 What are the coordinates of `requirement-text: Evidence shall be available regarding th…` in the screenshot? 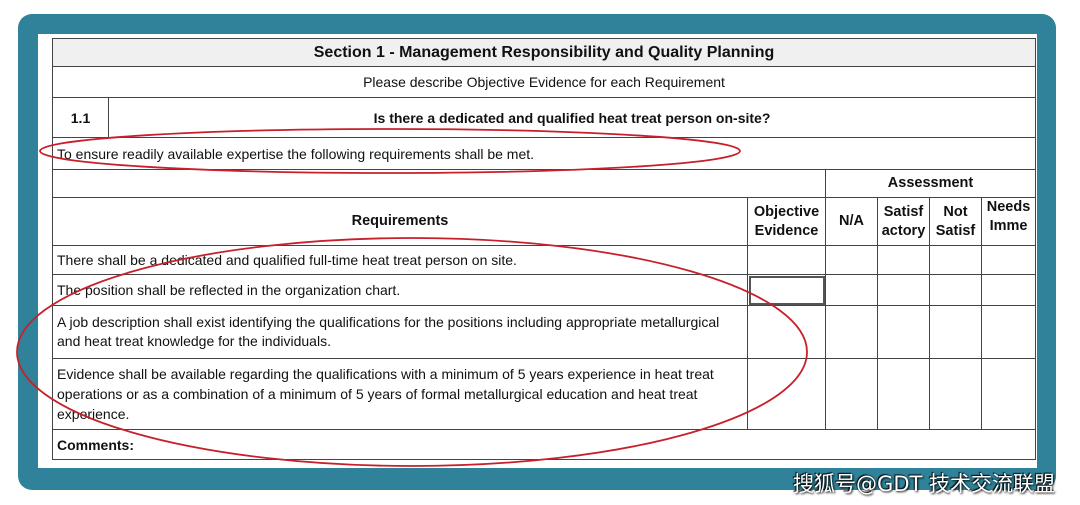 It's located at (400, 394).